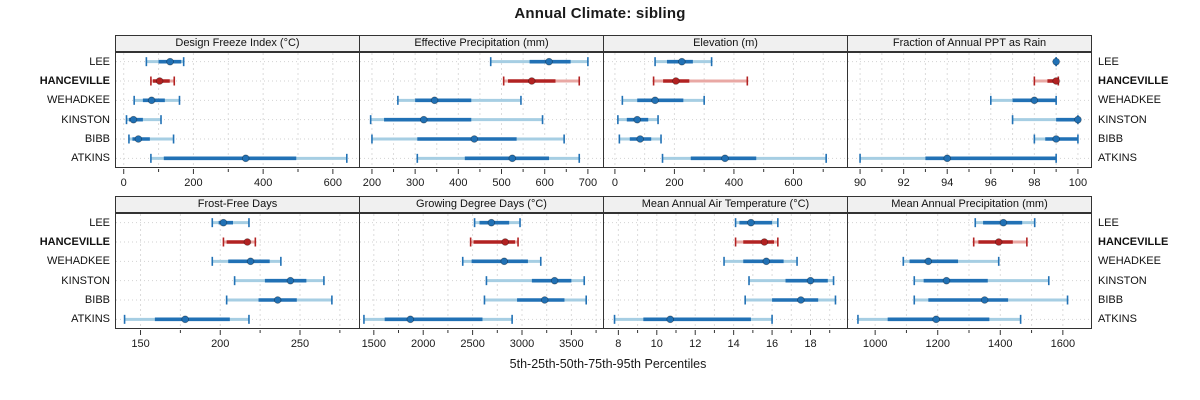 This screenshot has width=1200, height=400. I want to click on panel-frost-free-days, so click(237, 271).